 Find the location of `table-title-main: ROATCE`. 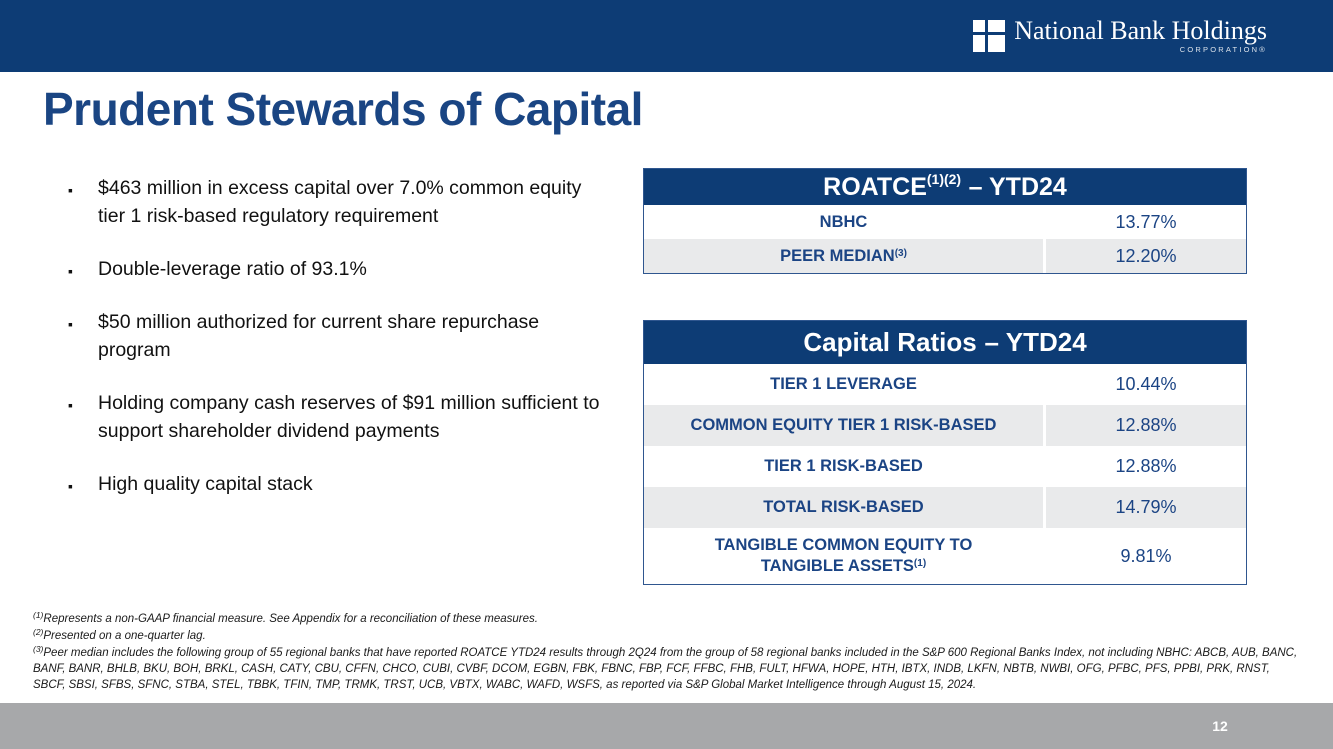

table-title-main: ROATCE is located at coordinates (875, 186).